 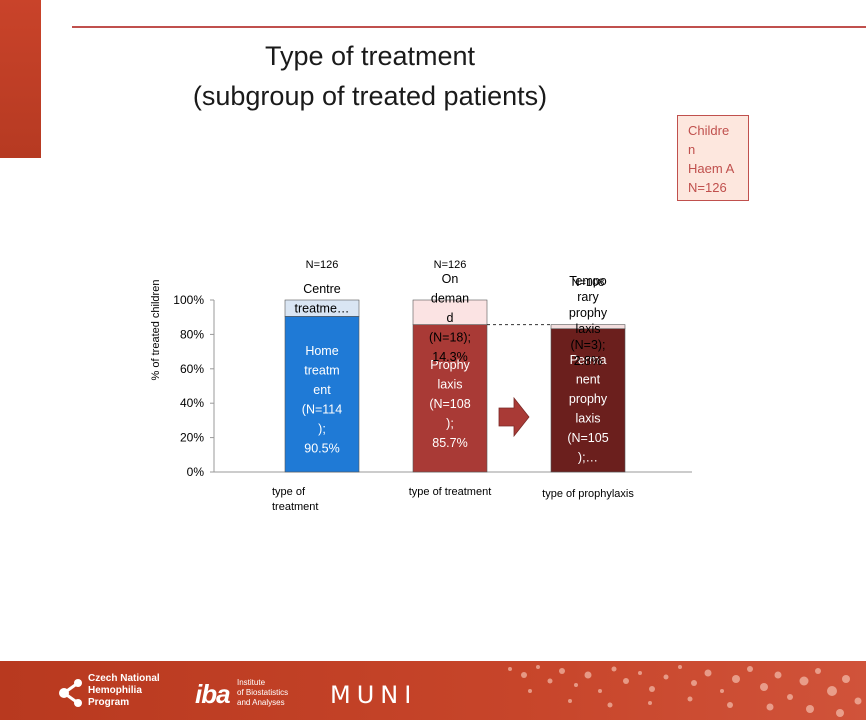 What do you see at coordinates (289, 492) in the screenshot?
I see `category-label-line: type of` at bounding box center [289, 492].